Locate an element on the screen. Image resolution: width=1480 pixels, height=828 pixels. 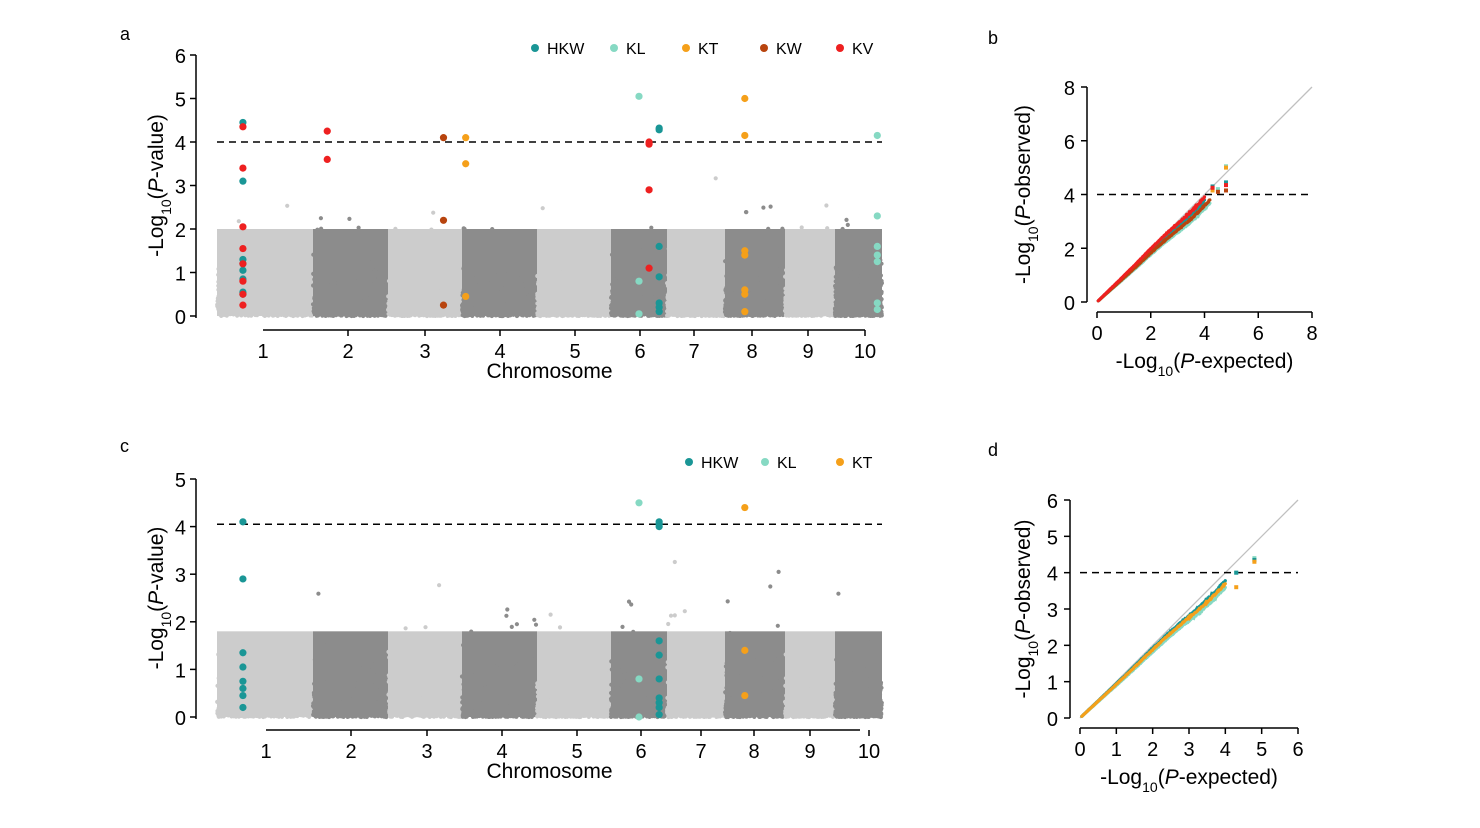
x-tick-label-10: 10 is located at coordinates (865, 352).